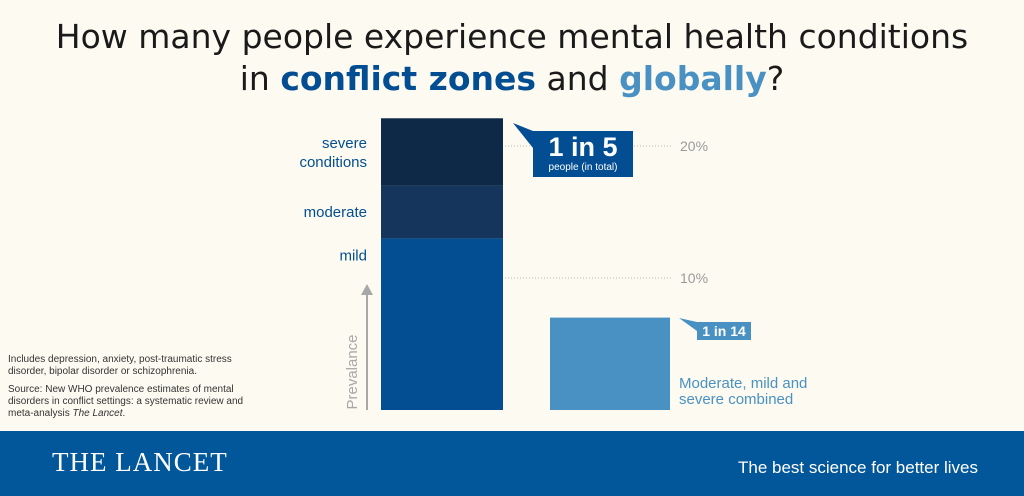 This screenshot has width=1024, height=496. Describe the element at coordinates (442, 152) in the screenshot. I see `bar-conflict-segment-severe-conditions` at that location.